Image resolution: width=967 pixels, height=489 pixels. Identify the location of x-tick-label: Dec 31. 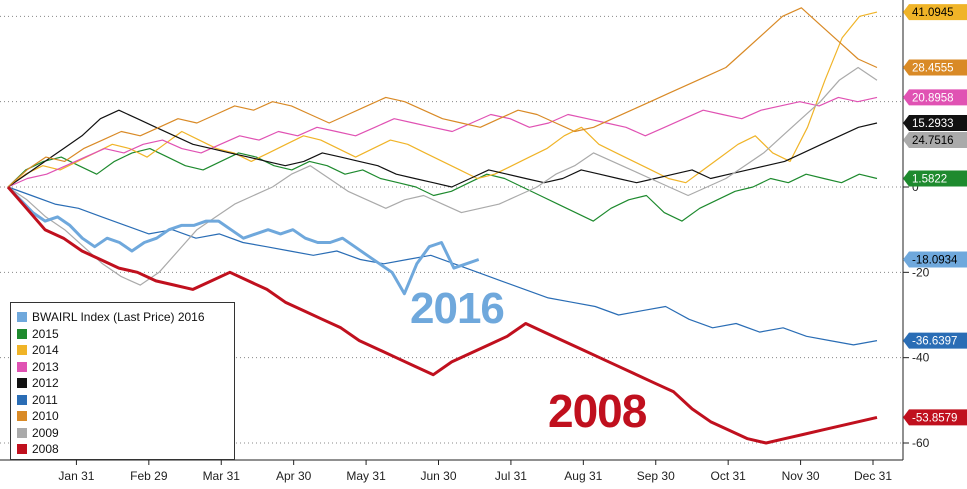
(873, 476).